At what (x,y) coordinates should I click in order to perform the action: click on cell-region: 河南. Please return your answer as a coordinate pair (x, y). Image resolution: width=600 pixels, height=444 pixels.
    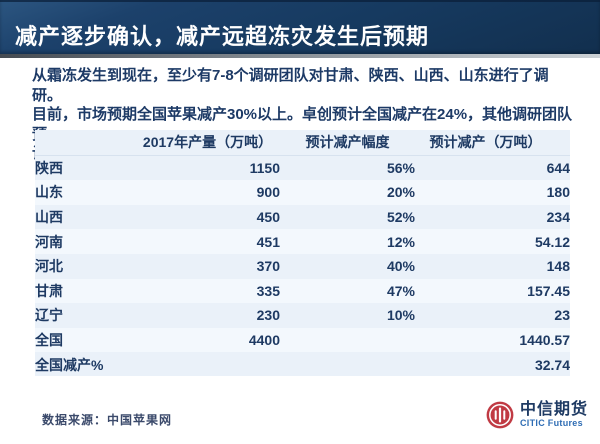
    Looking at the image, I should click on (49, 241).